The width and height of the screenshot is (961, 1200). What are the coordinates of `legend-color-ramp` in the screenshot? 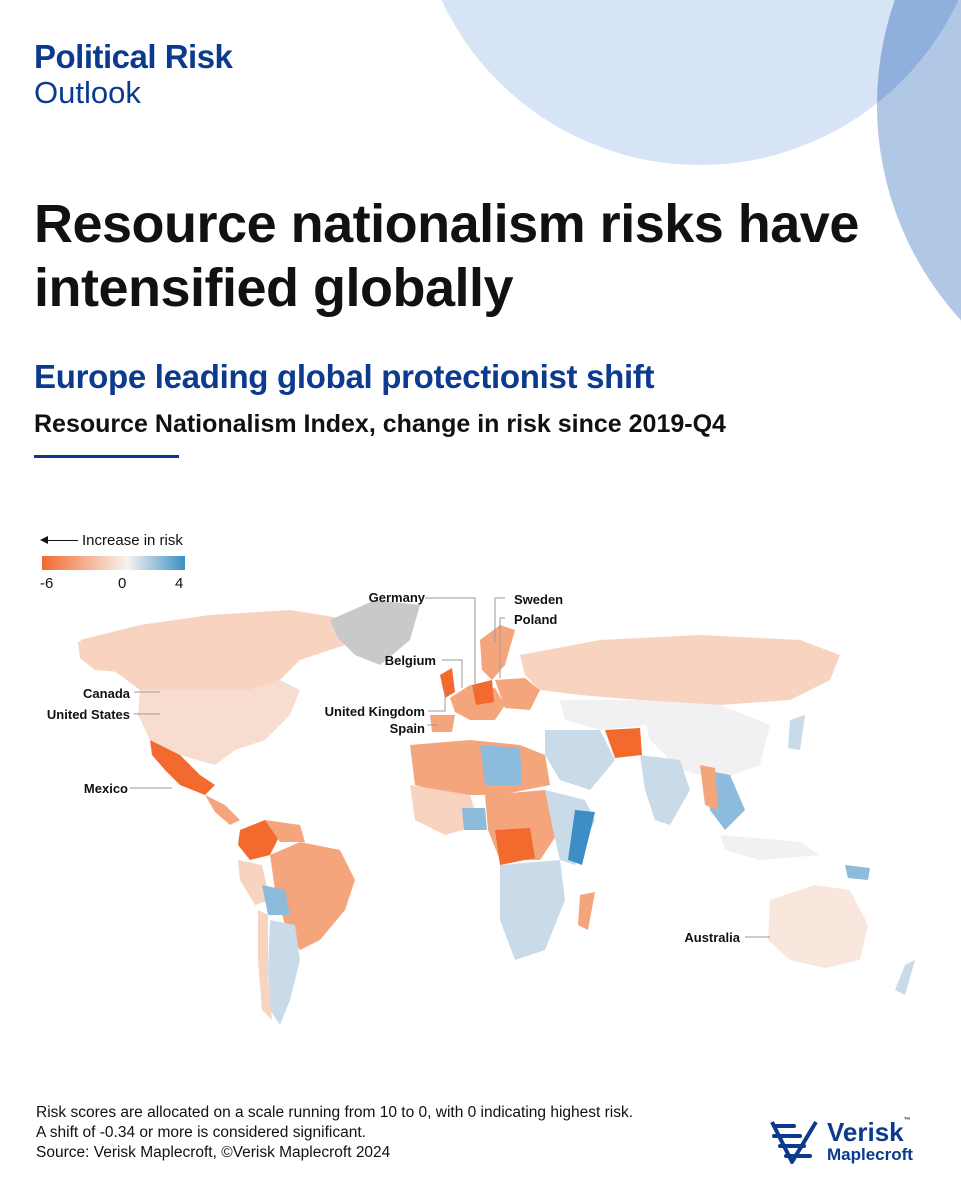 It's located at (113, 563).